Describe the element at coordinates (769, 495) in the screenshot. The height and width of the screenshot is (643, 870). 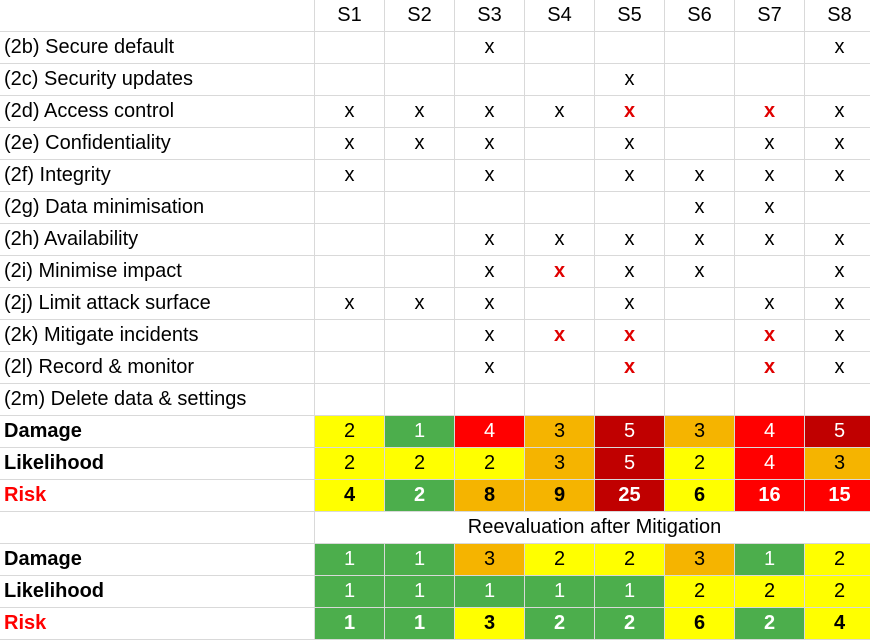
I see `risk-value-cell: 16` at that location.